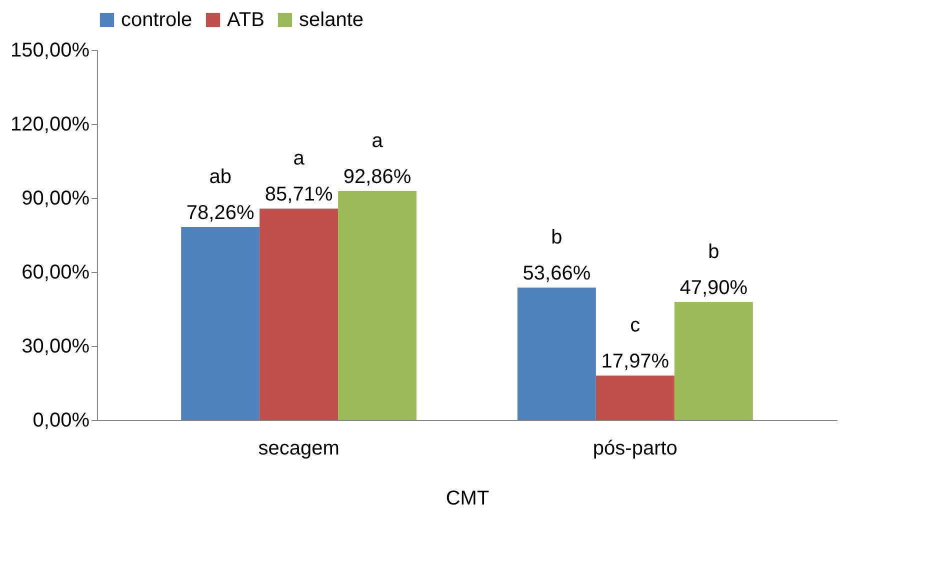  Describe the element at coordinates (56, 347) in the screenshot. I see `y-tick-label: 30,00%` at that location.